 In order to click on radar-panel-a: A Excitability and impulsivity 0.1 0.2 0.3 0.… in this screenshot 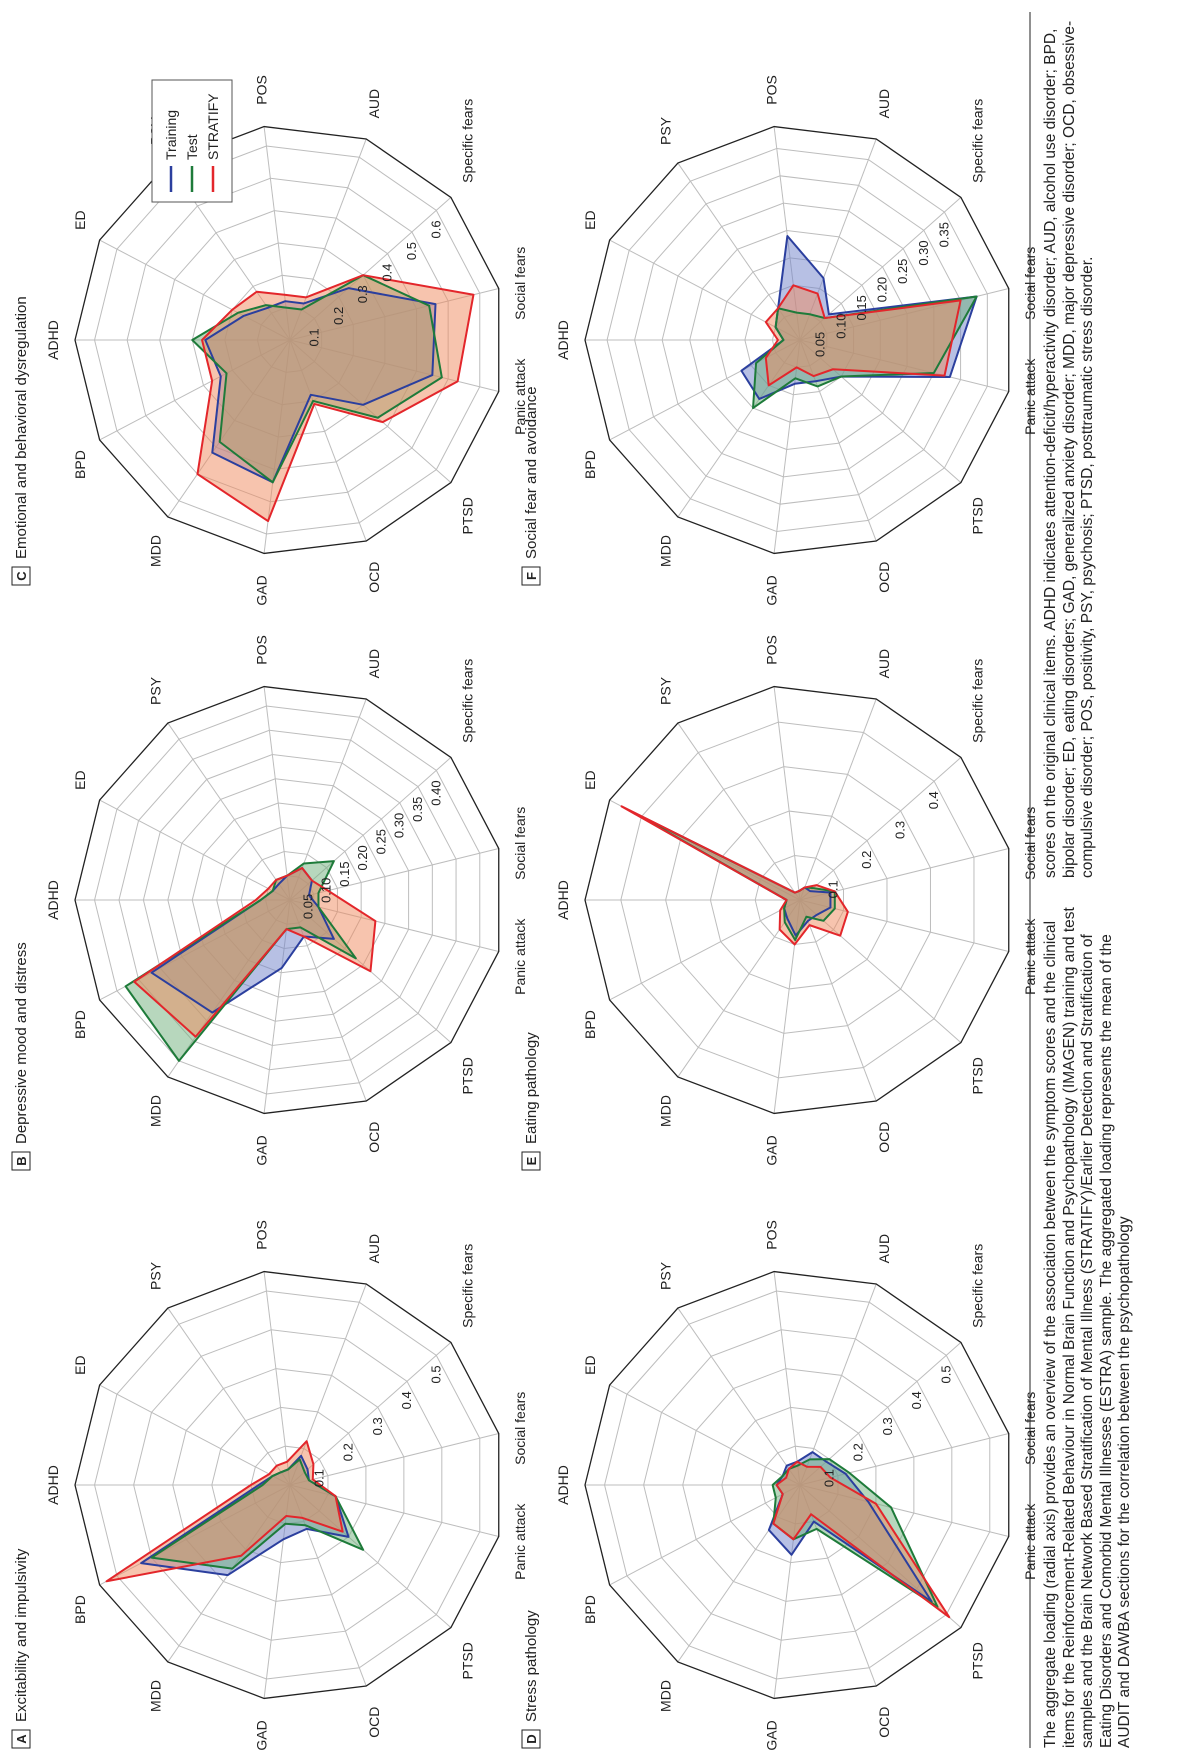, I will do `click(269, 1485)`.